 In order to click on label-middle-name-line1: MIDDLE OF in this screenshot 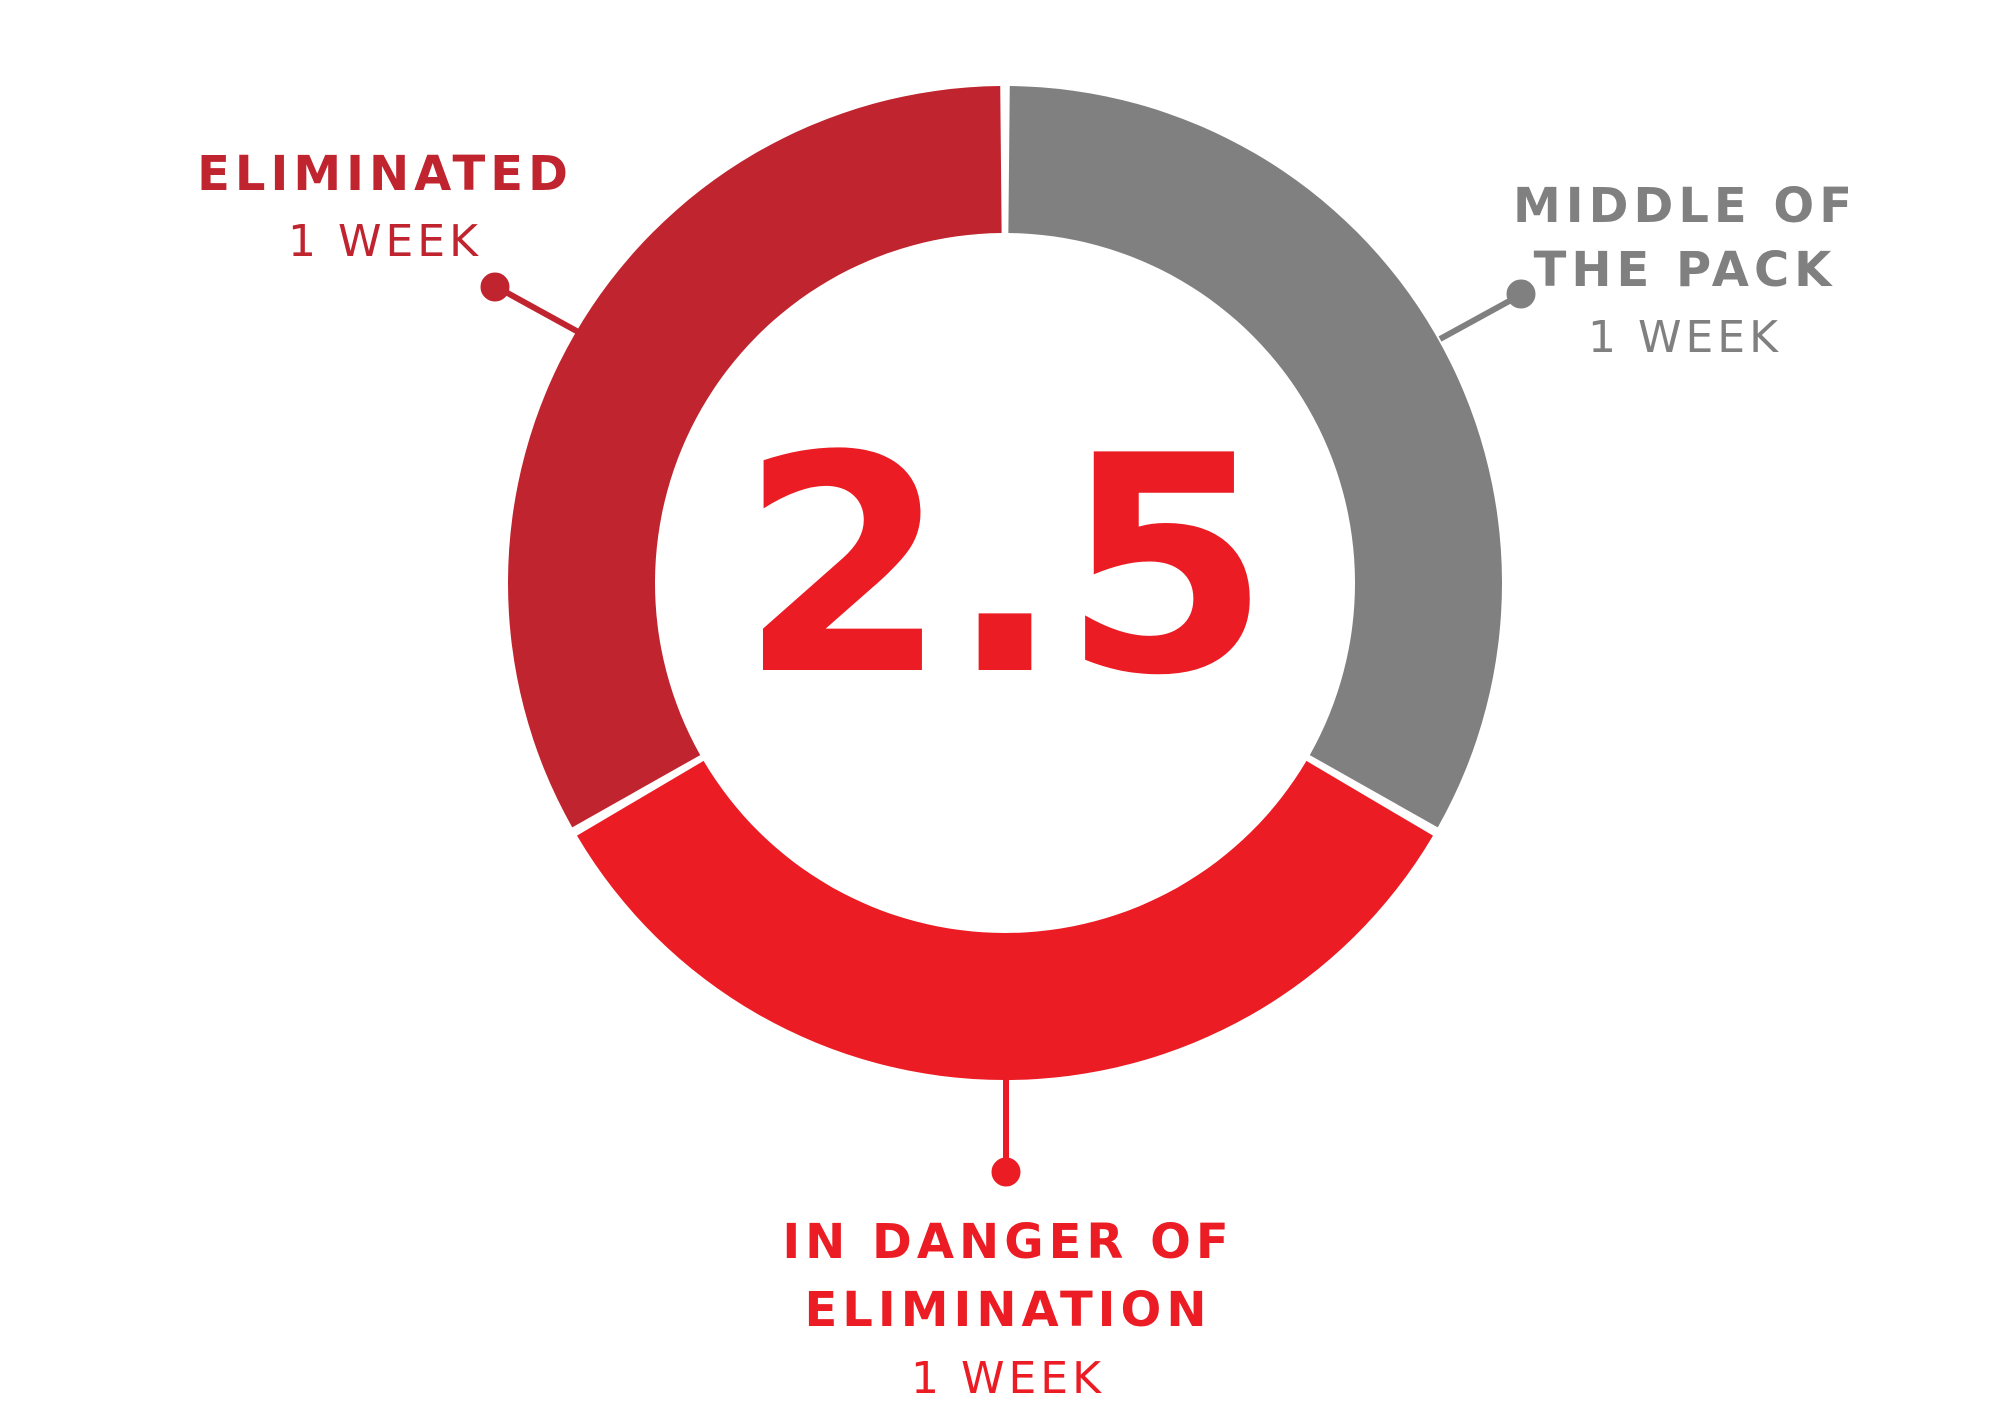, I will do `click(1685, 206)`.